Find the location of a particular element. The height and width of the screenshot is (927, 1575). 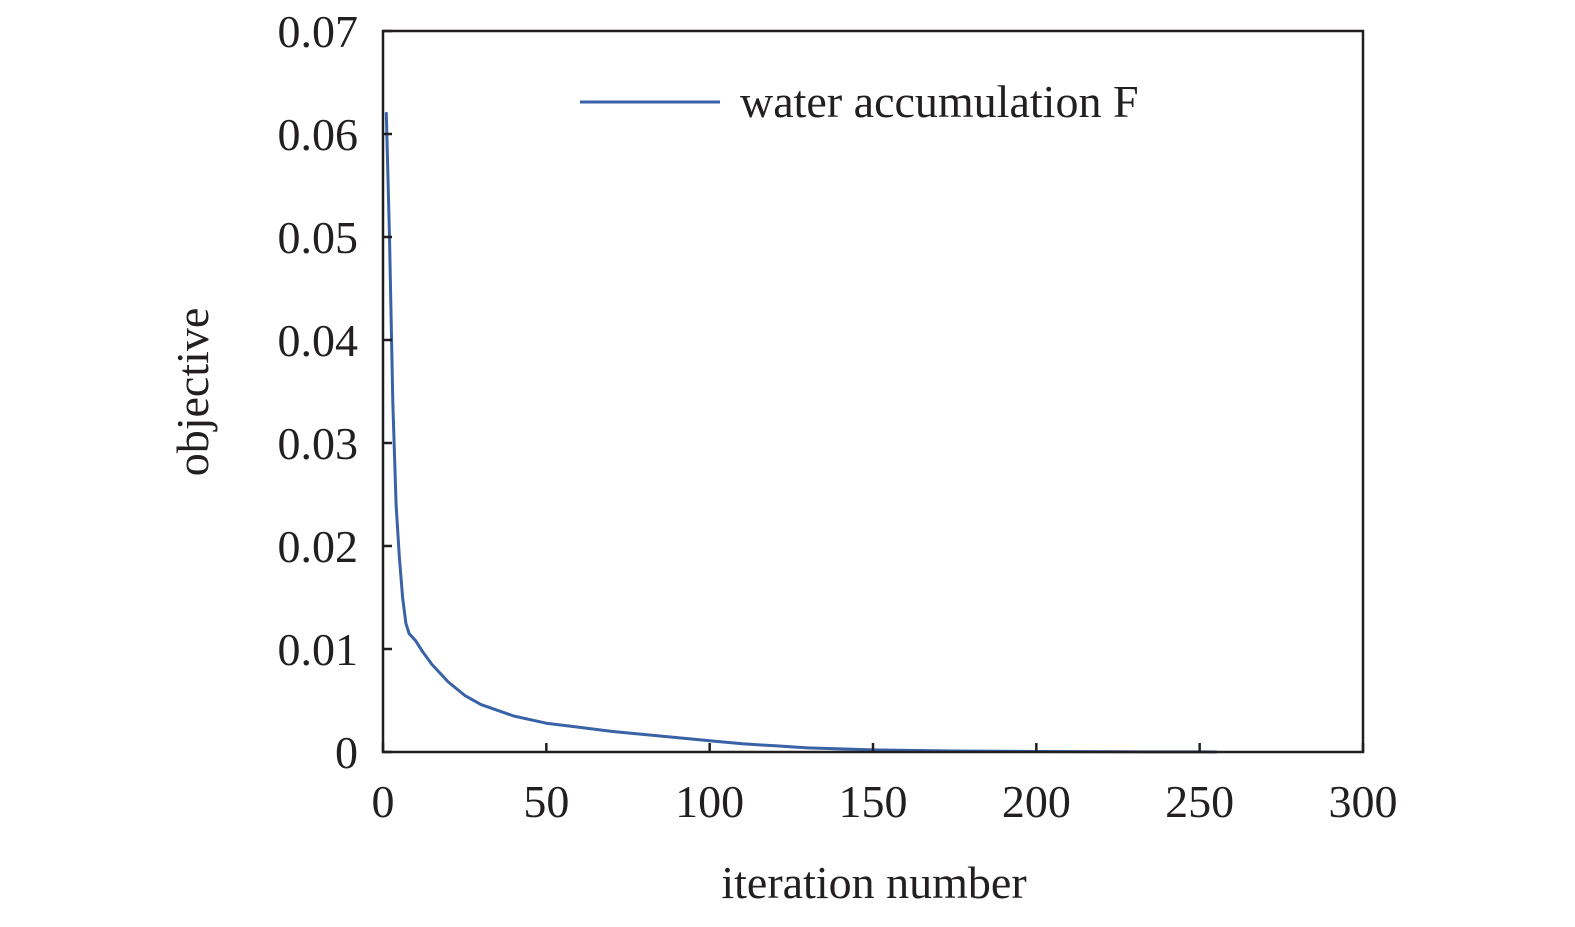

y-axis-title: objective is located at coordinates (192, 392).